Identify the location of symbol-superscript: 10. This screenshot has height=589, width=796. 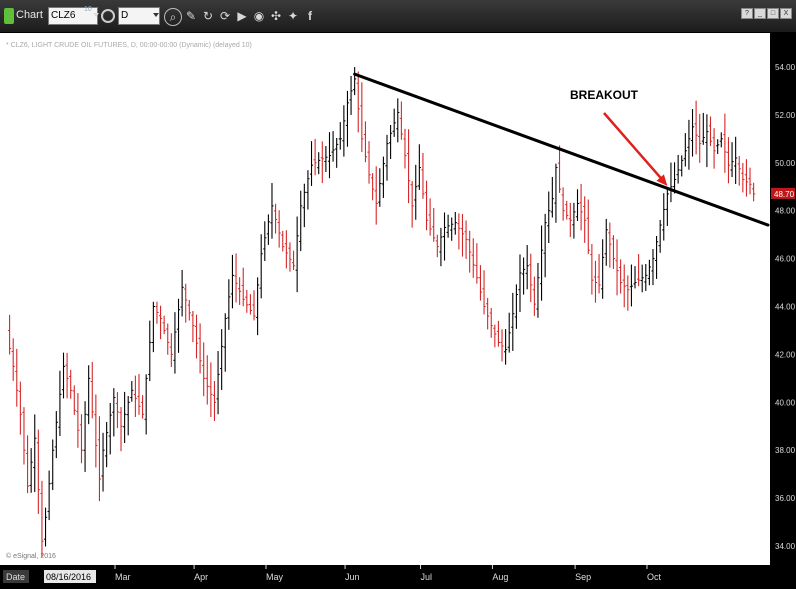
(88, 9).